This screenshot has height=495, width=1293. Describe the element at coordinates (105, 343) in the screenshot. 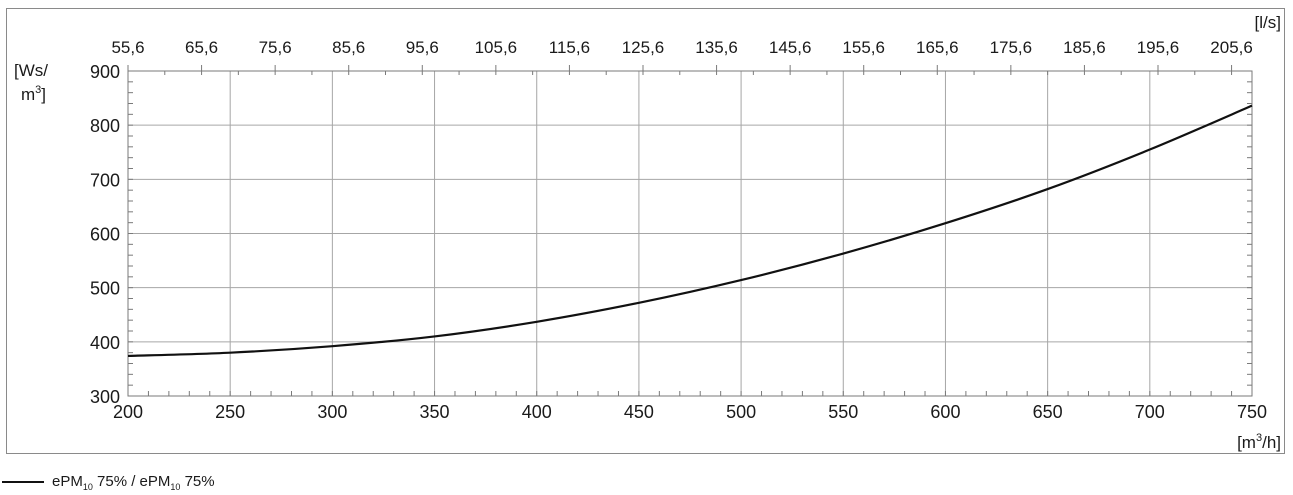

I see `y-tick-label: 400` at that location.